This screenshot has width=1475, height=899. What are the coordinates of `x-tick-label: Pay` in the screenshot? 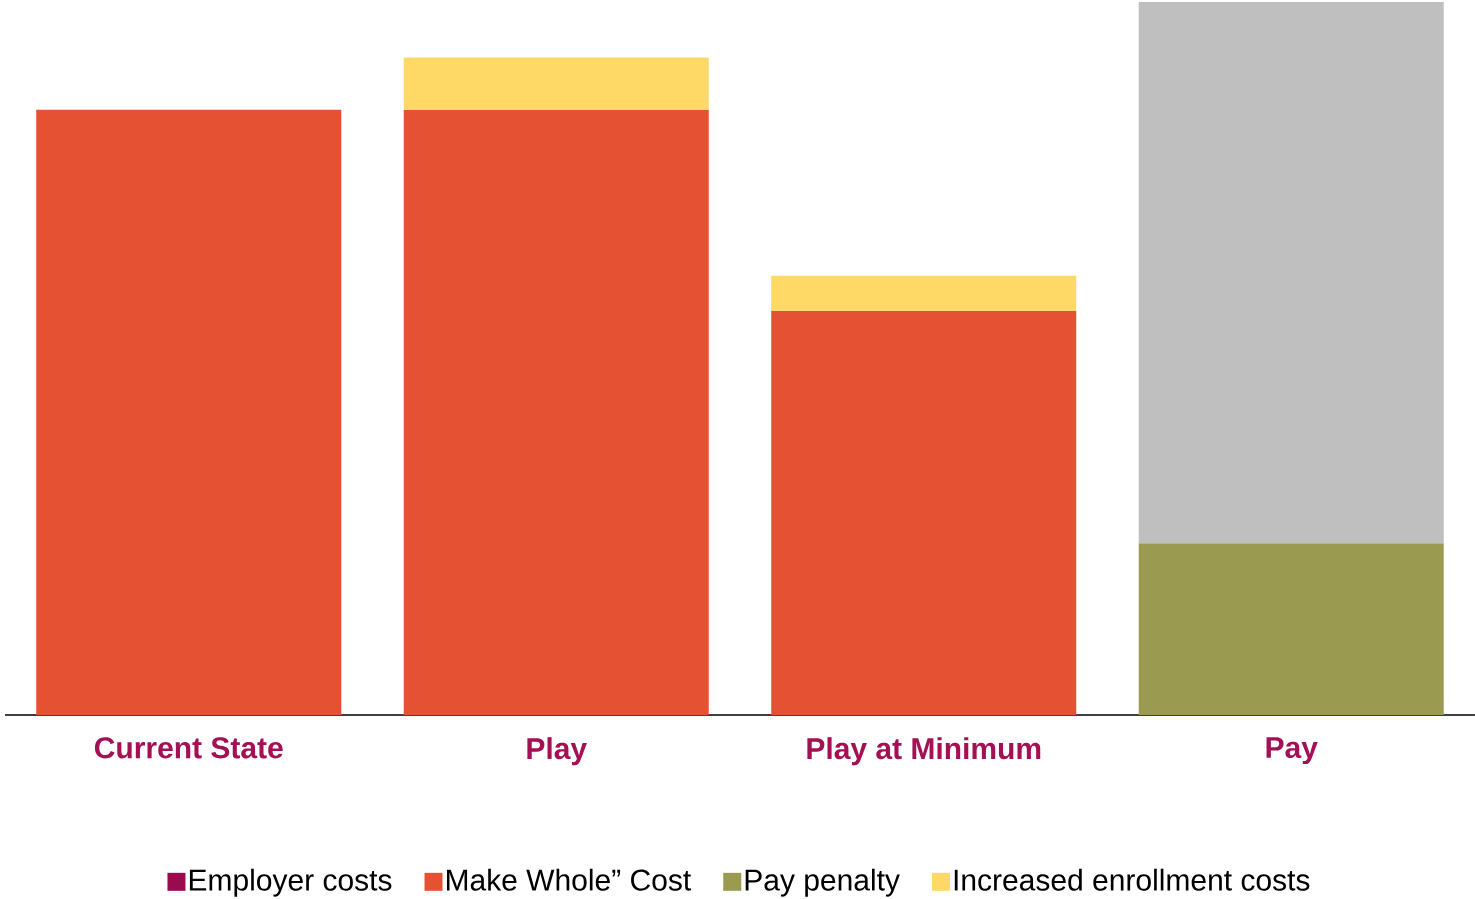 It's located at (1292, 751).